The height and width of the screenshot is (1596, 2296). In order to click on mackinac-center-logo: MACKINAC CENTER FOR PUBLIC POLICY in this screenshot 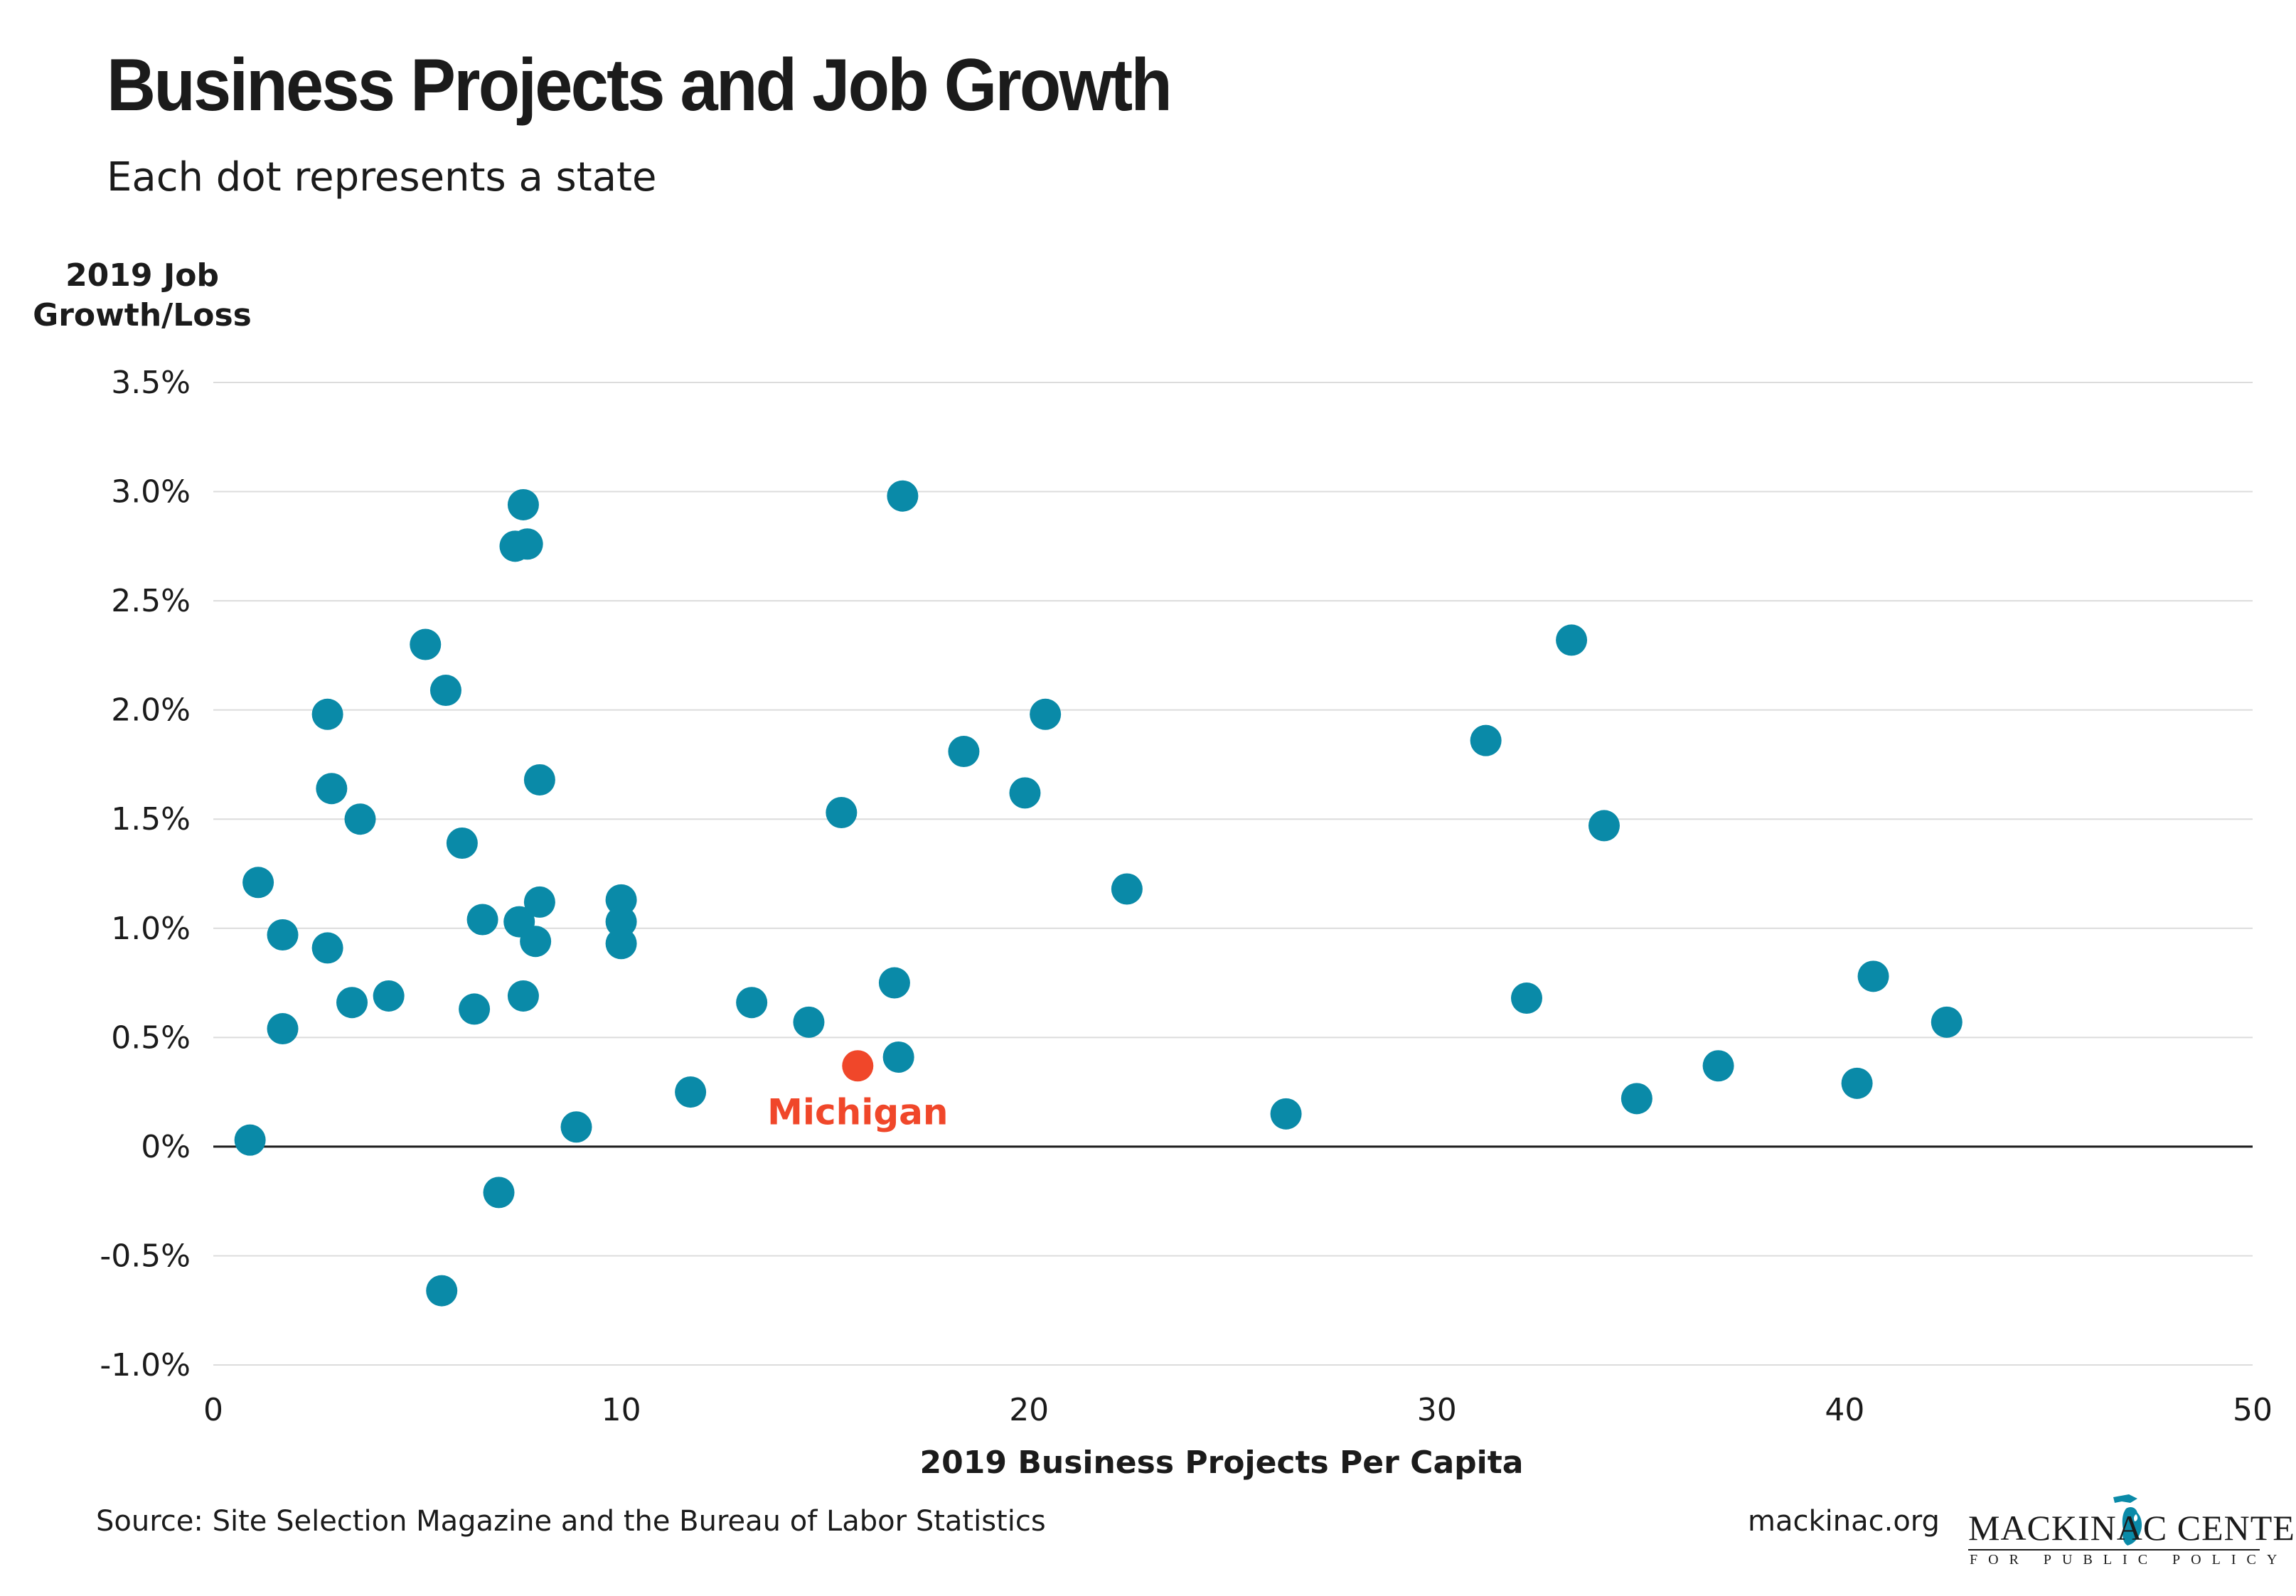, I will do `click(2132, 1532)`.